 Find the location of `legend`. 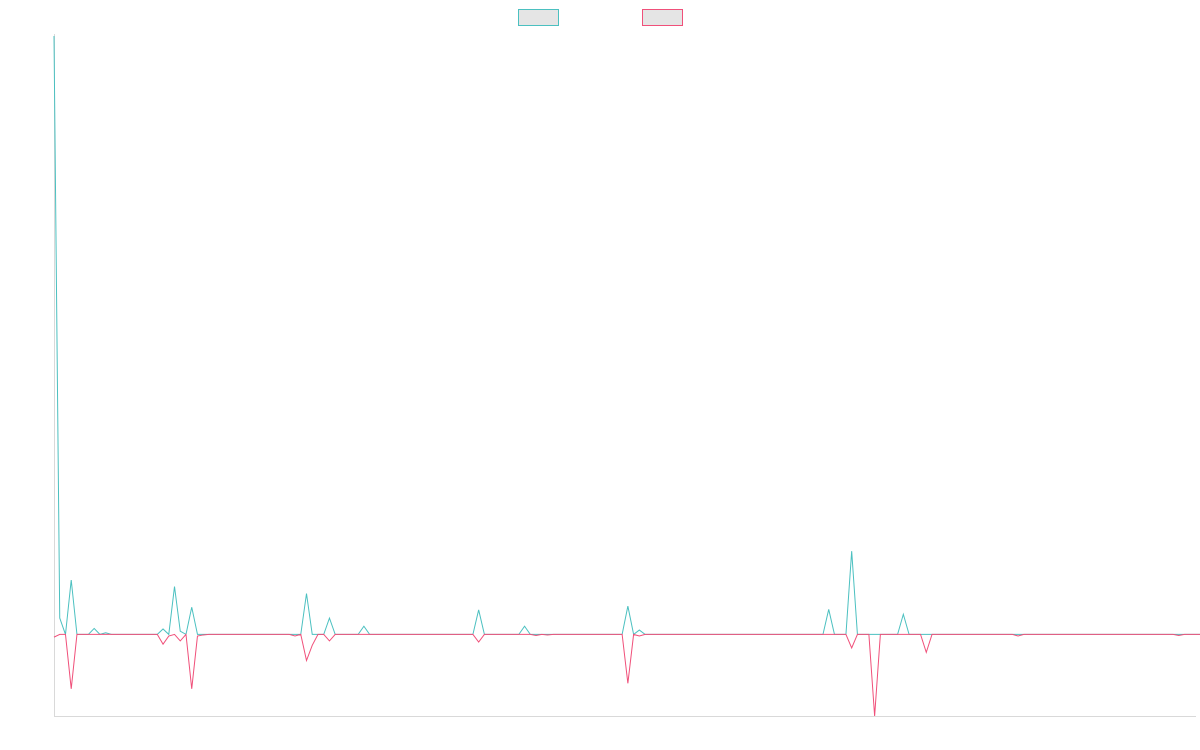

legend is located at coordinates (600, 17).